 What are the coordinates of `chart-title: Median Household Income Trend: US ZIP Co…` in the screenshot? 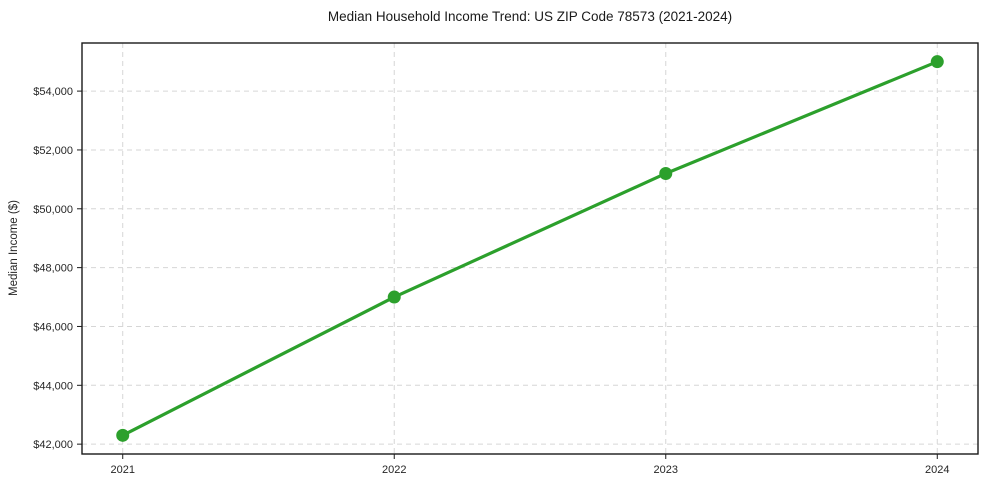 It's located at (530, 16).